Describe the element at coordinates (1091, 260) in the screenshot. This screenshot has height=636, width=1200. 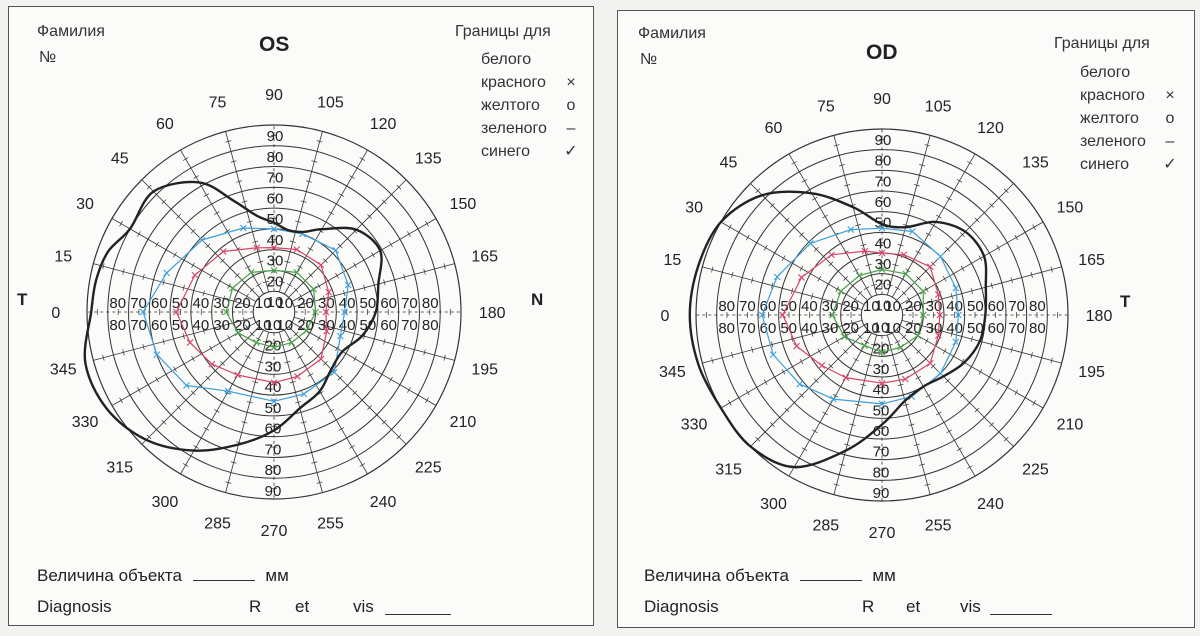
I see `meridian-label-165: 165` at that location.